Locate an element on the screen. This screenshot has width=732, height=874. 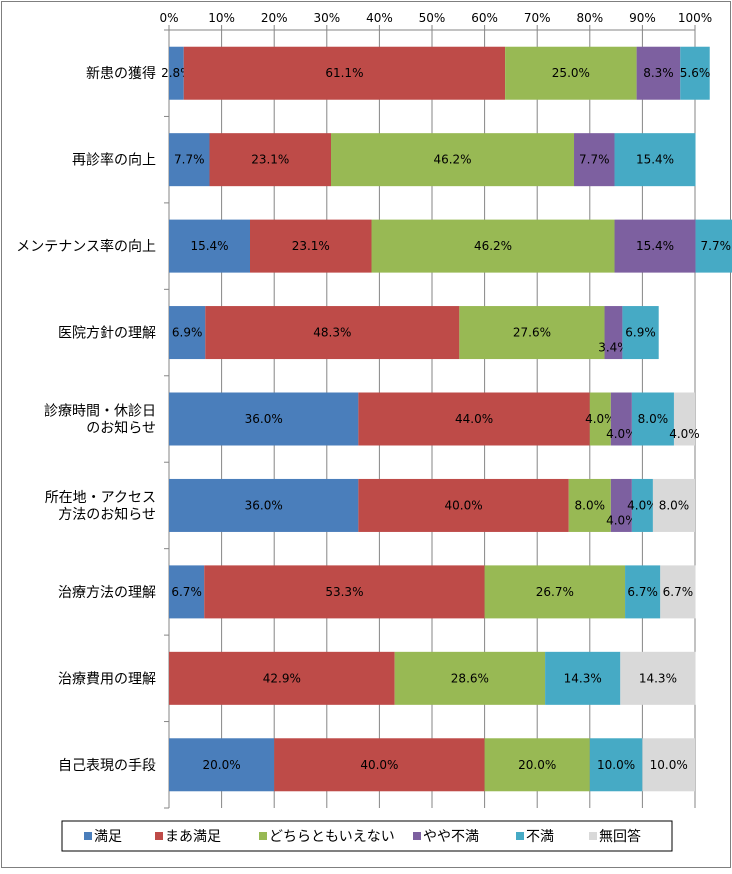
legend-label: どちらともいえない is located at coordinates (332, 837).